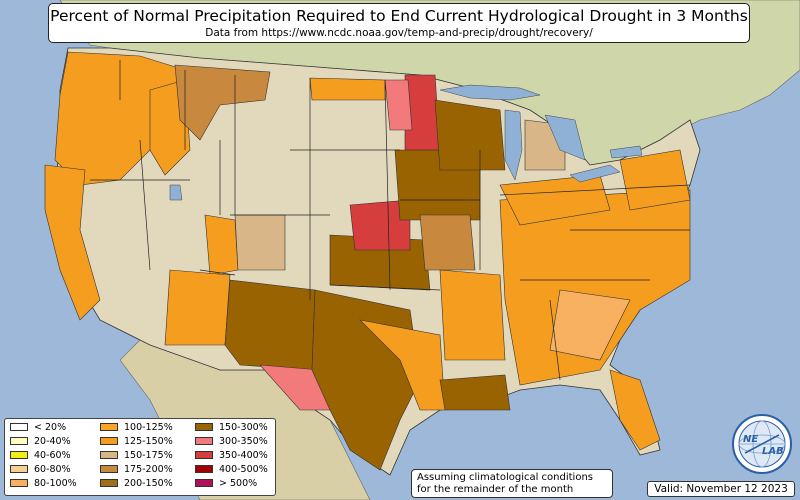  Describe the element at coordinates (148, 469) in the screenshot. I see `legend-label: 175-200%` at that location.